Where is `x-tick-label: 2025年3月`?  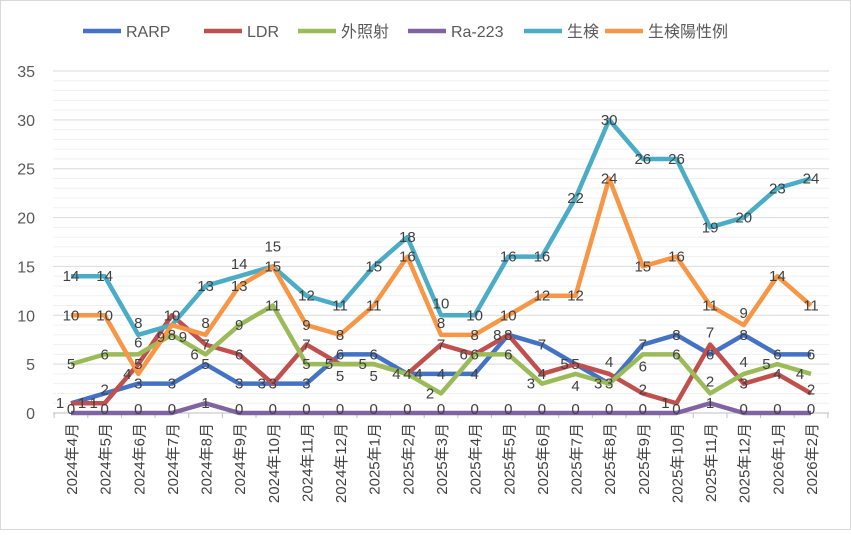 x-tick-label: 2025年3月 is located at coordinates (442, 459).